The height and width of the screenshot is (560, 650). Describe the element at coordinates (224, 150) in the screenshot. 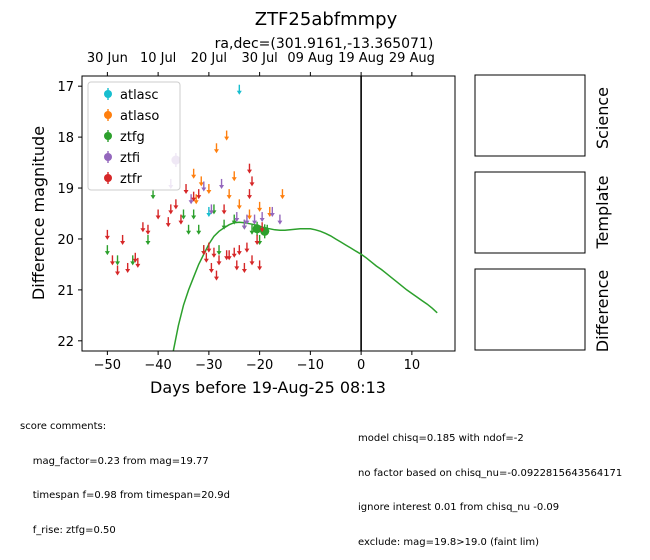

I see `series-atlasc` at that location.